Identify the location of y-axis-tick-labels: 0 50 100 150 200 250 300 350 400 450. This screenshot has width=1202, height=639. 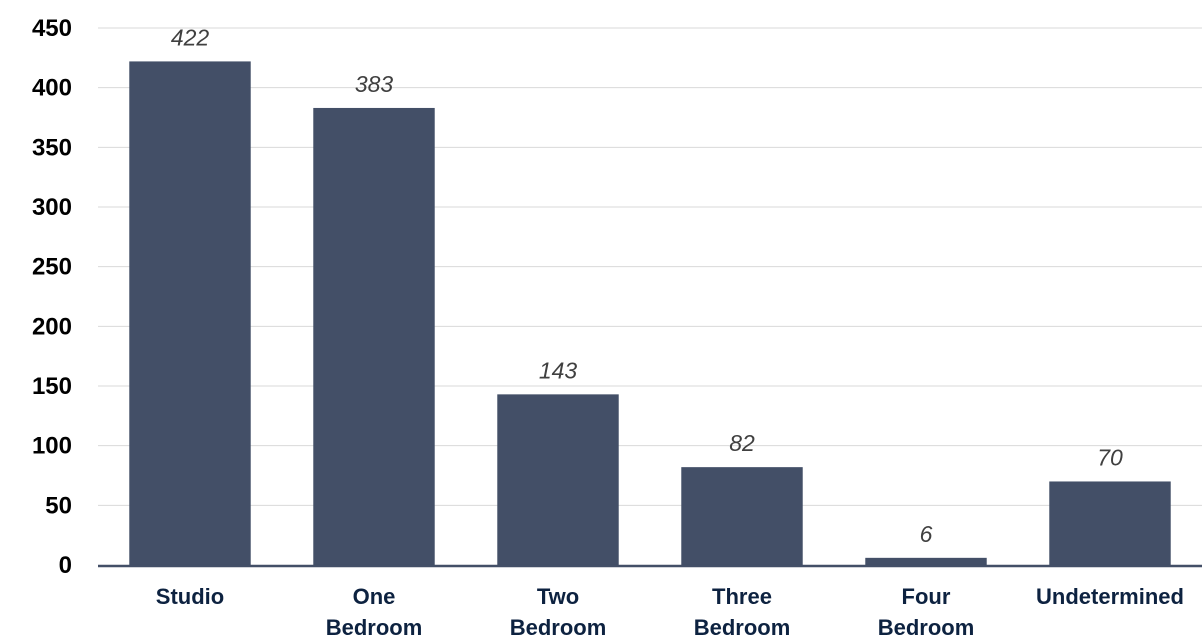
(52, 297).